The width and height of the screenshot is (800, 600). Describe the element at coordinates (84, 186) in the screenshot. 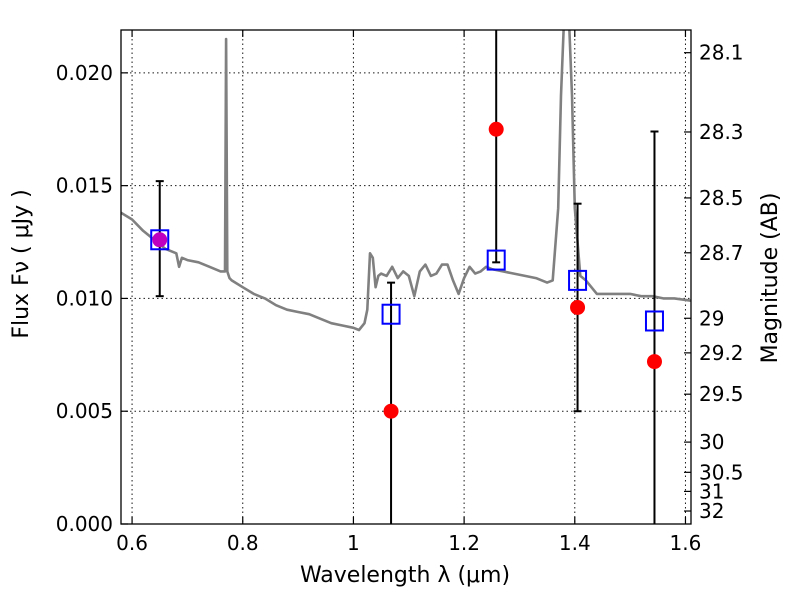

I see `y-tick-label: 0.015` at that location.